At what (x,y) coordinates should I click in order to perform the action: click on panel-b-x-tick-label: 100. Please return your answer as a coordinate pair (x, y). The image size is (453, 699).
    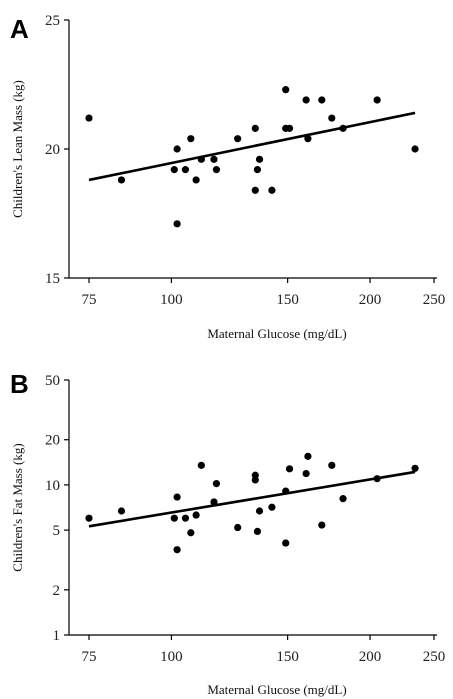
    Looking at the image, I should click on (171, 657).